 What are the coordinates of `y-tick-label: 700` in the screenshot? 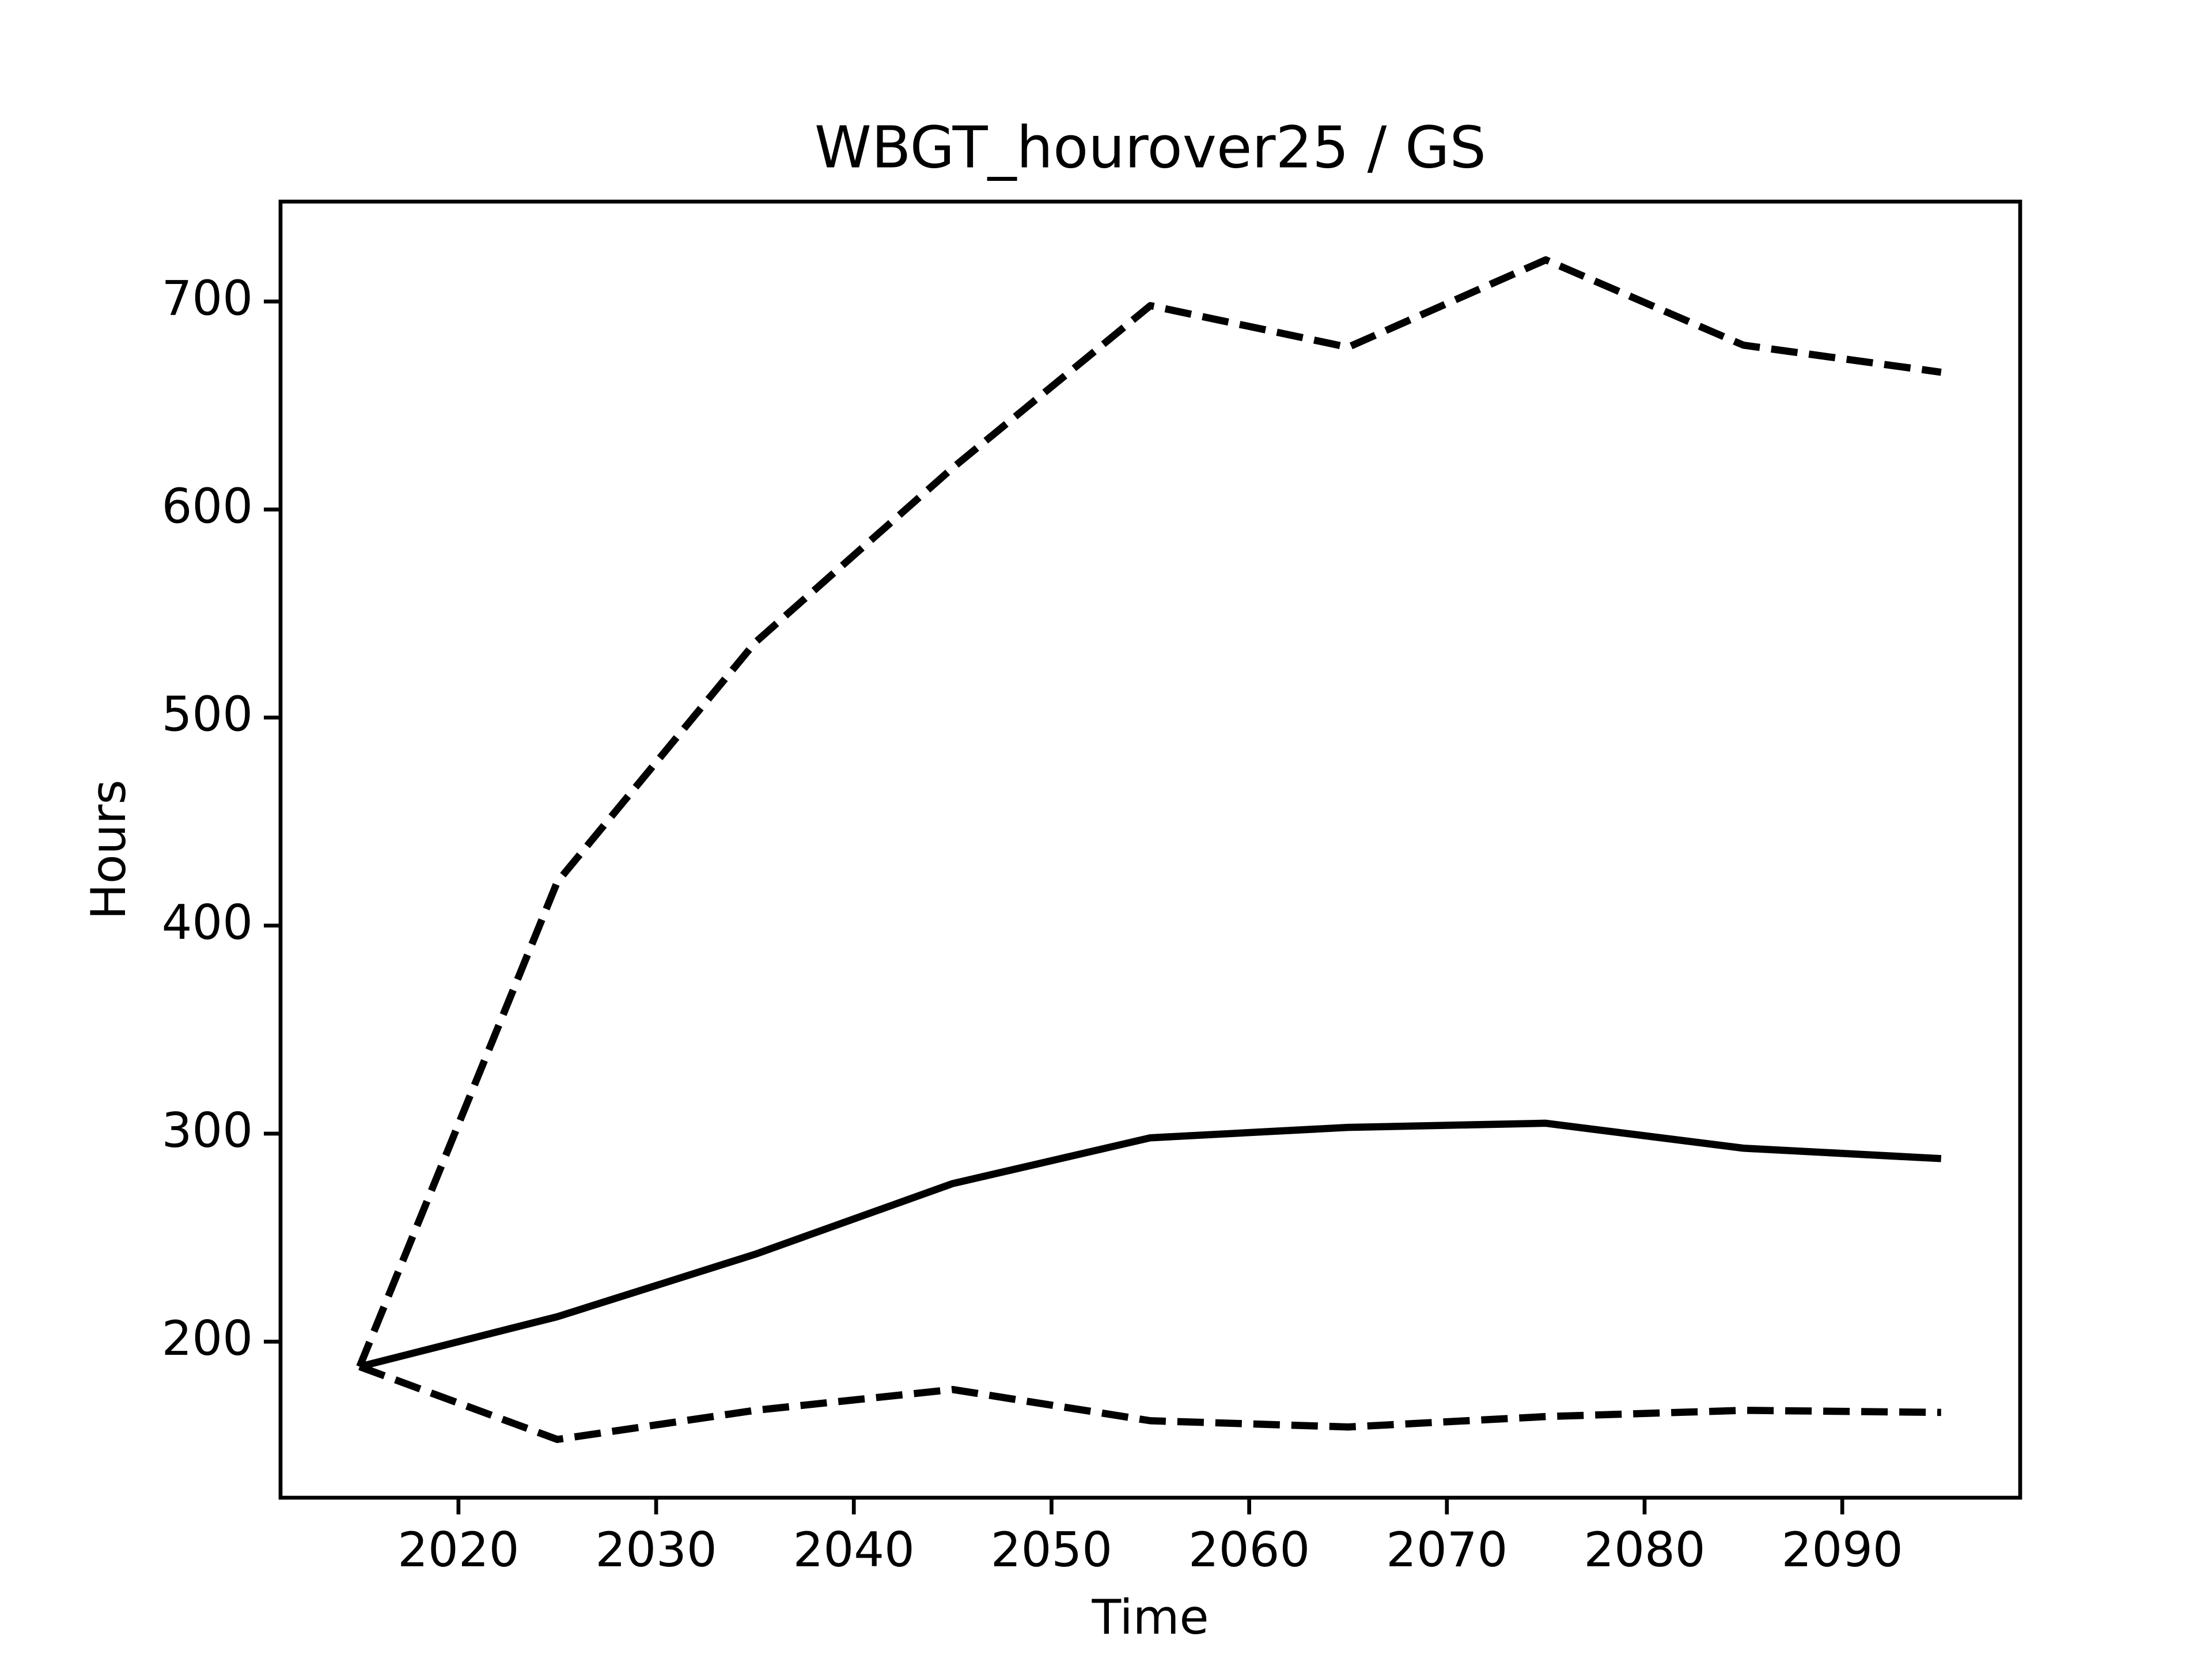 It's located at (207, 298).